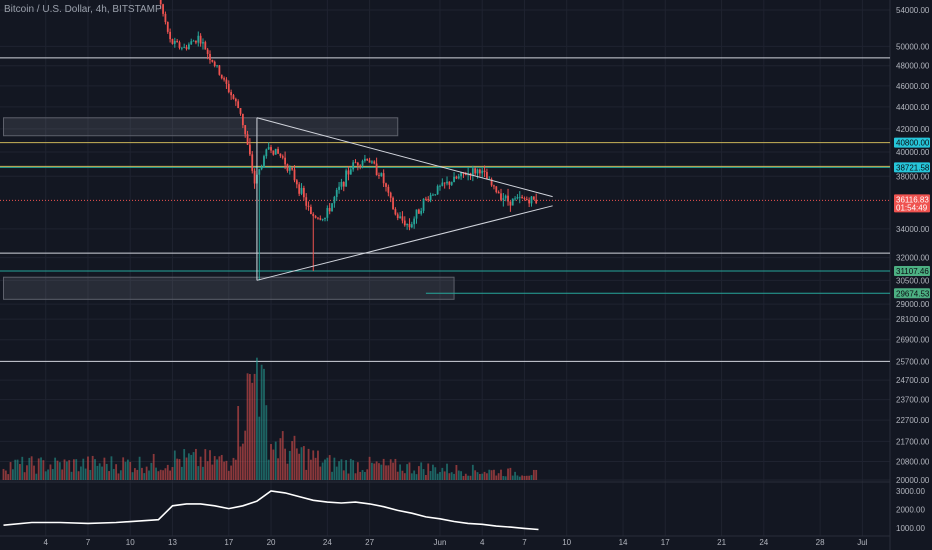  Describe the element at coordinates (172, 542) in the screenshot. I see `time-tick-label: 13` at that location.